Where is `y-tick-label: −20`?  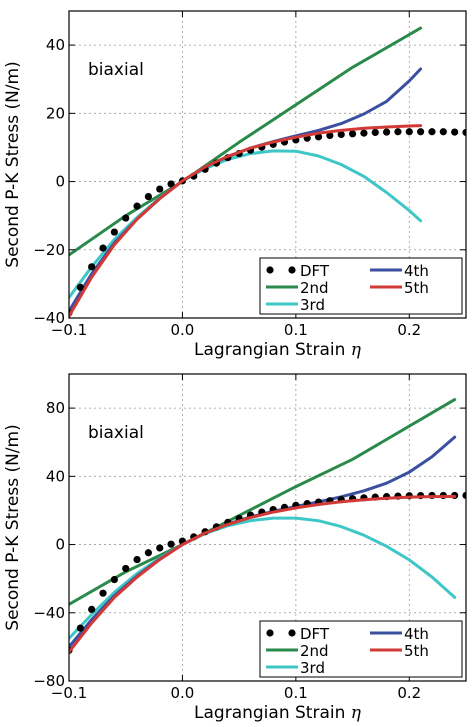 y-tick-label: −20 is located at coordinates (49, 250).